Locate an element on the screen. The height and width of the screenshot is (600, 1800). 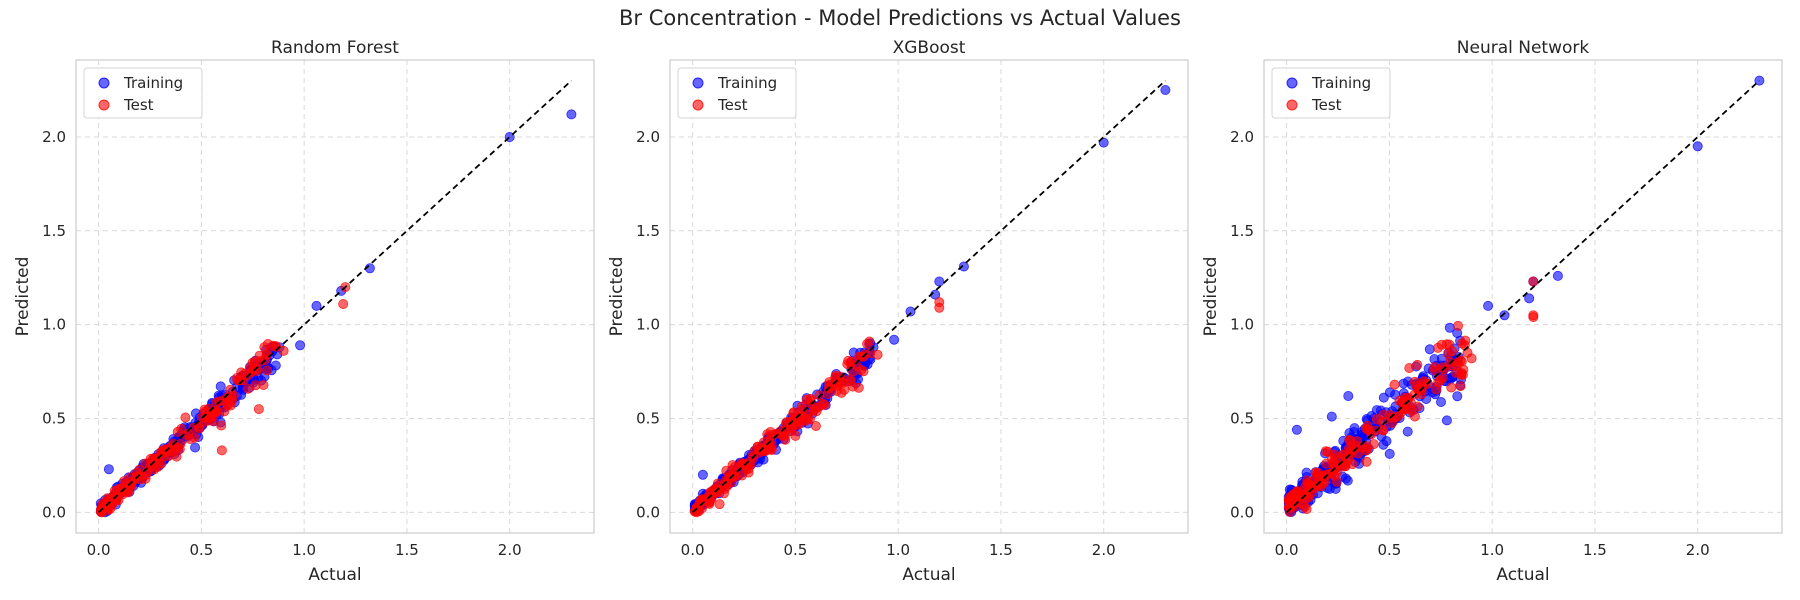
panel-title: Random Forest is located at coordinates (335, 48).